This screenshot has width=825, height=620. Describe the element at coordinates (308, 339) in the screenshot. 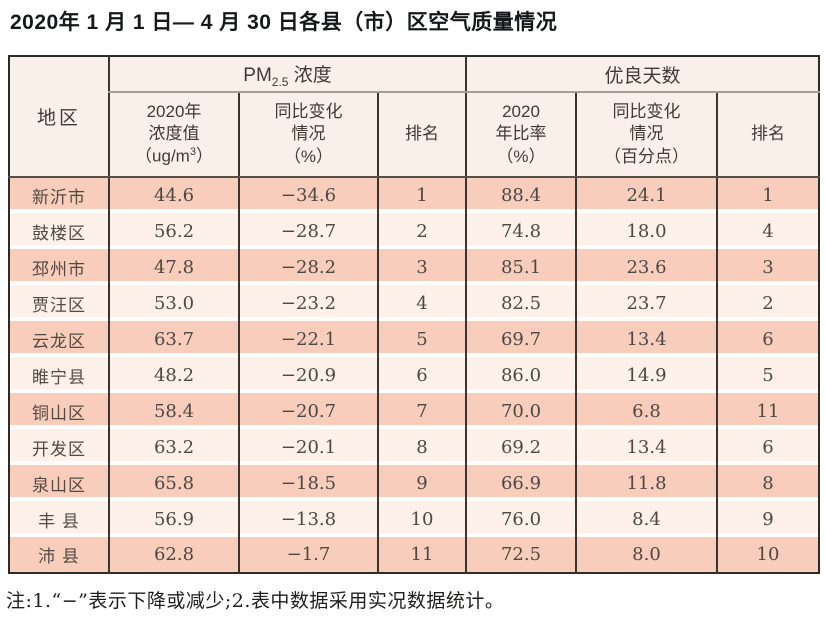

I see `cell-pm-change: −22.1` at that location.